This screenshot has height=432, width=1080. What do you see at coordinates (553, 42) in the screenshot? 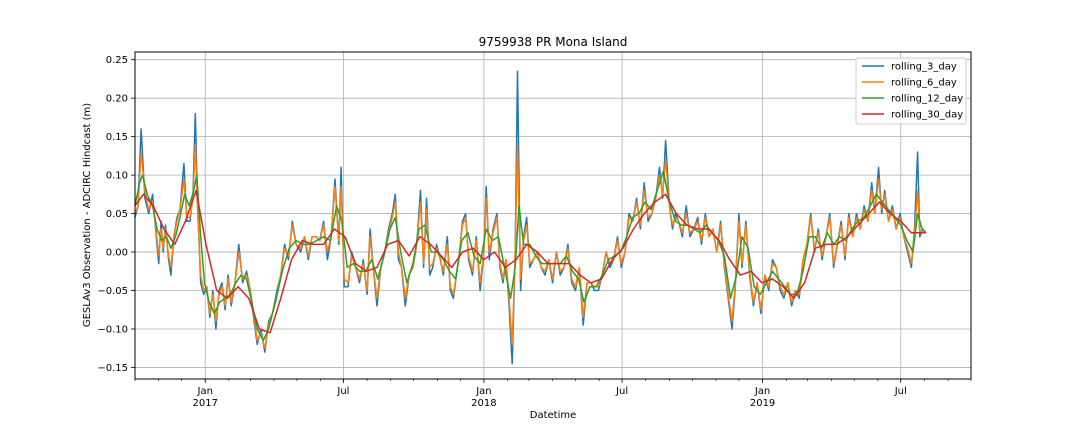
I see `chart-title: 9759938 PR Mona Island` at bounding box center [553, 42].